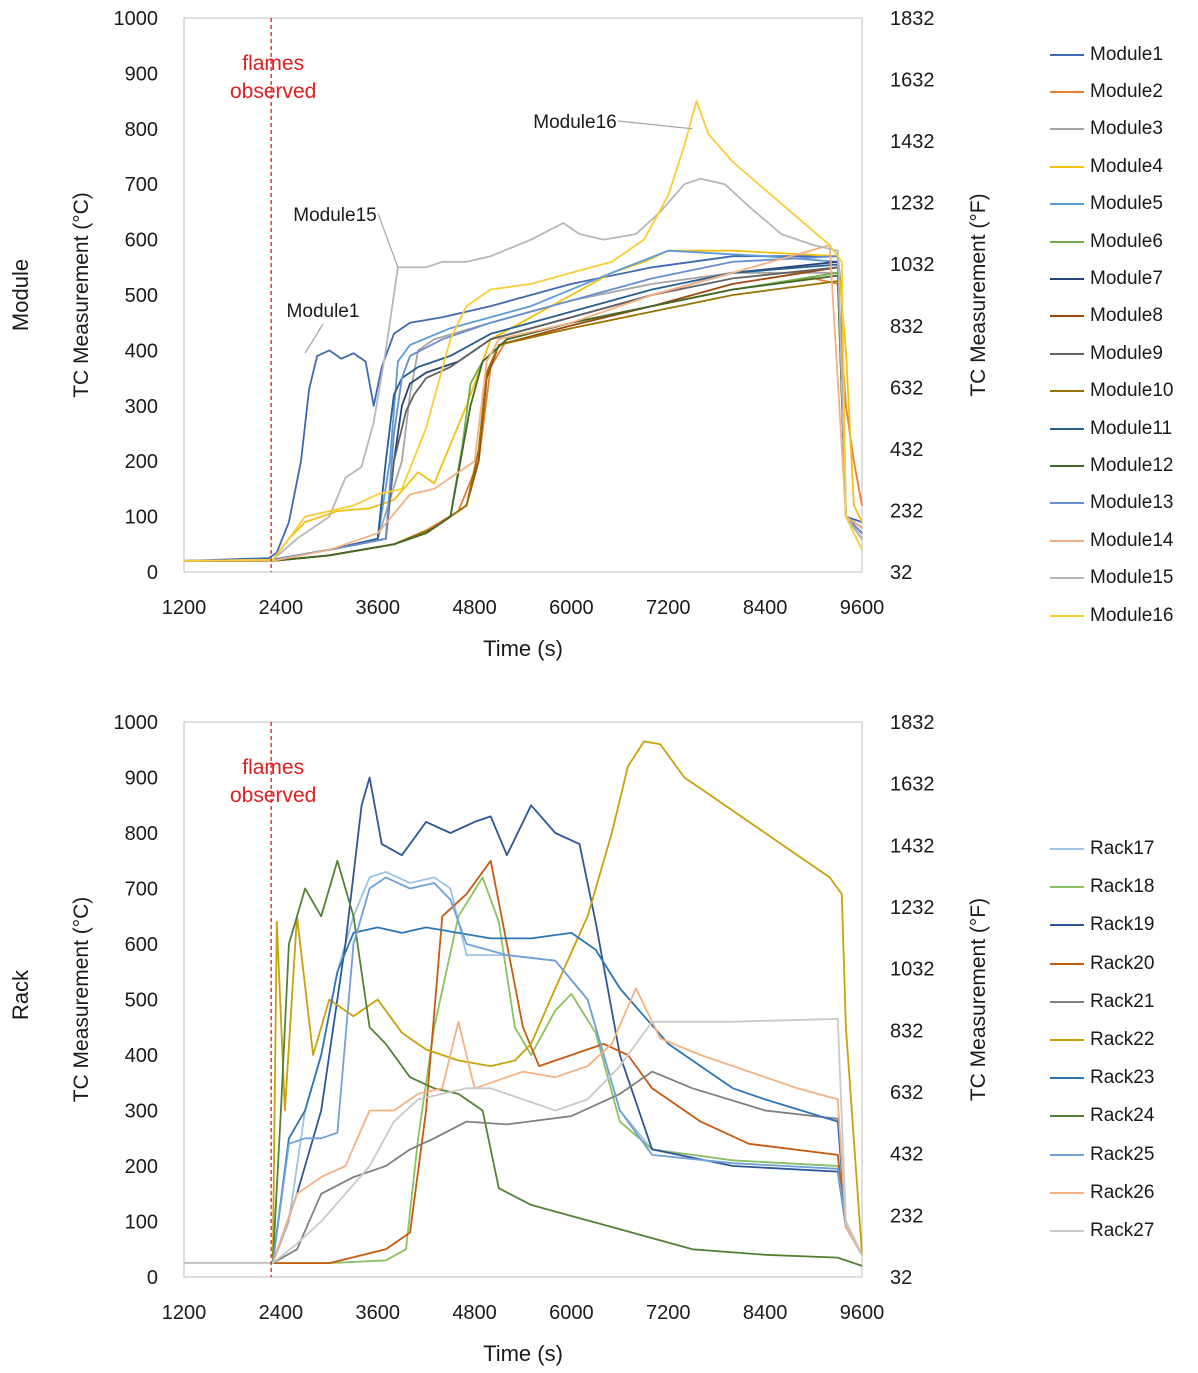  Describe the element at coordinates (141, 779) in the screenshot. I see `y-tick-label: 900` at that location.